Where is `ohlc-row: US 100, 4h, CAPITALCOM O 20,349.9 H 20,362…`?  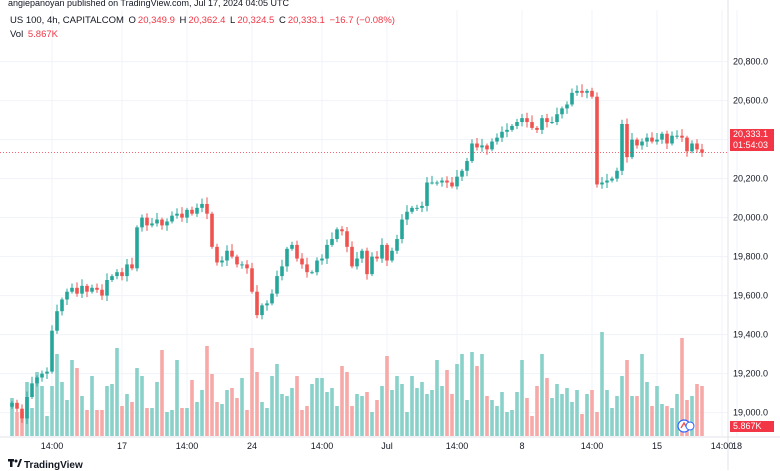
ohlc-row: US 100, 4h, CAPITALCOM O 20,349.9 H 20,362… is located at coordinates (203, 21).